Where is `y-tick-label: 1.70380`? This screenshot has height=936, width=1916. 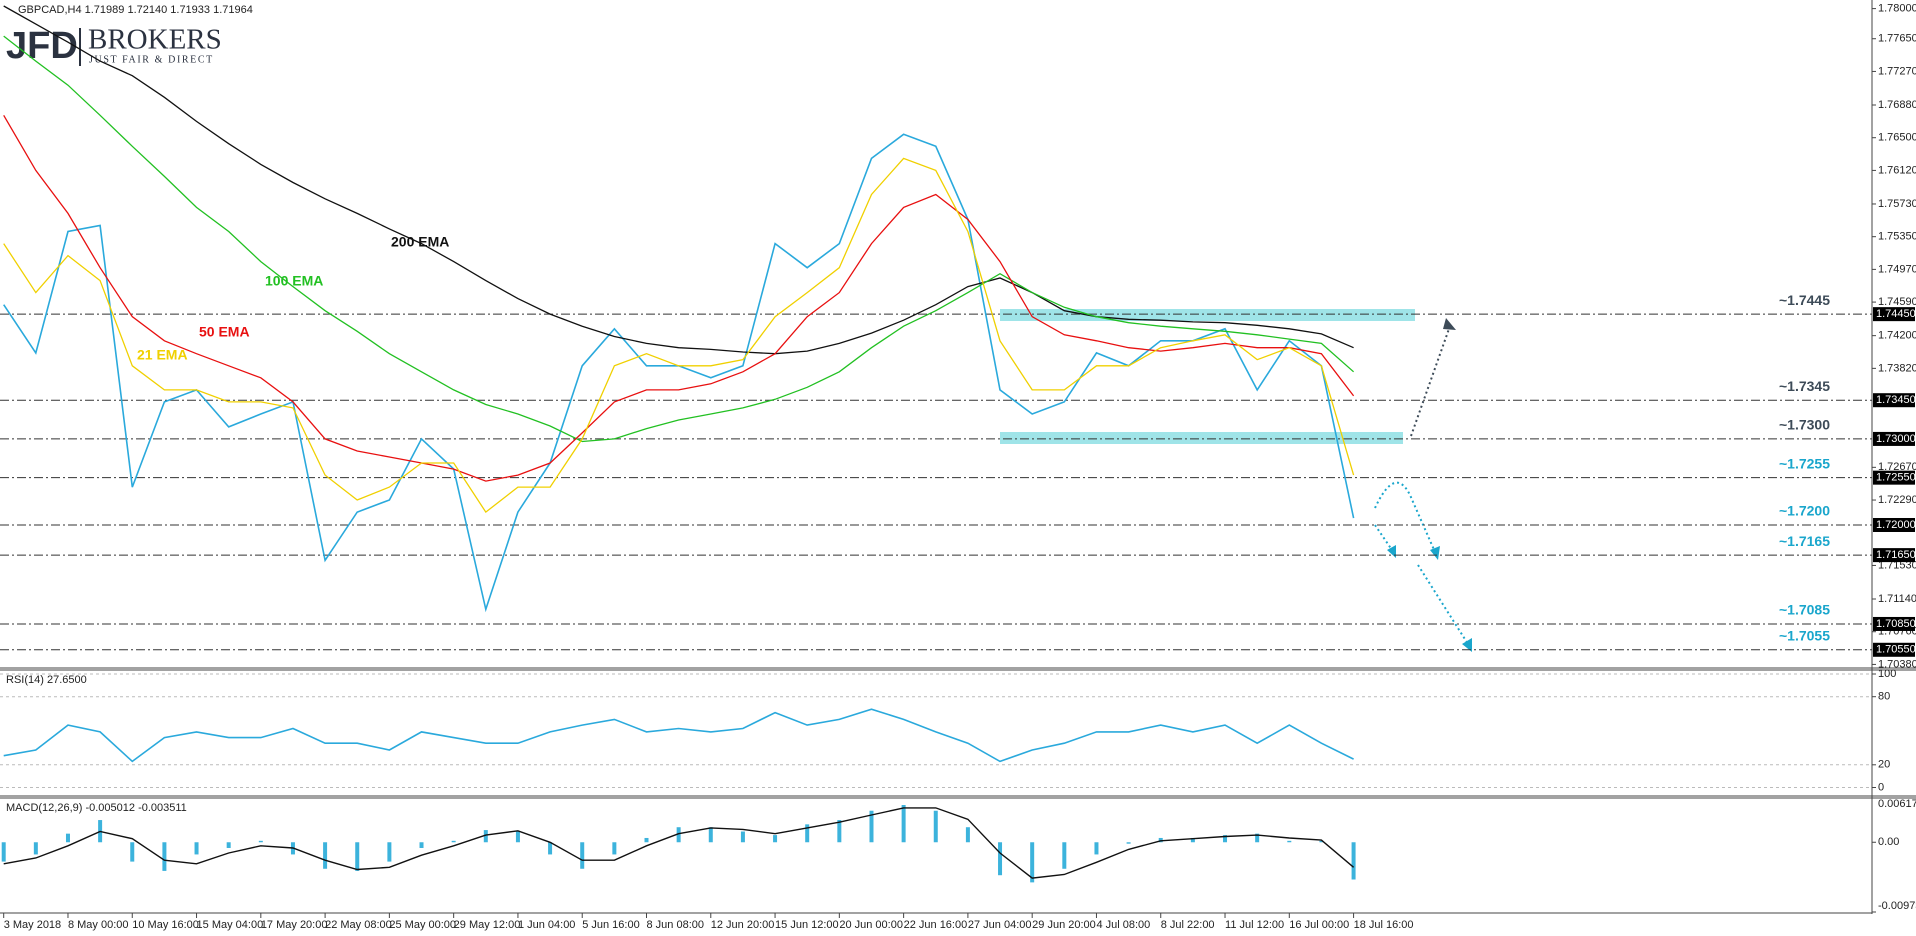 y-tick-label: 1.70380 is located at coordinates (1897, 664).